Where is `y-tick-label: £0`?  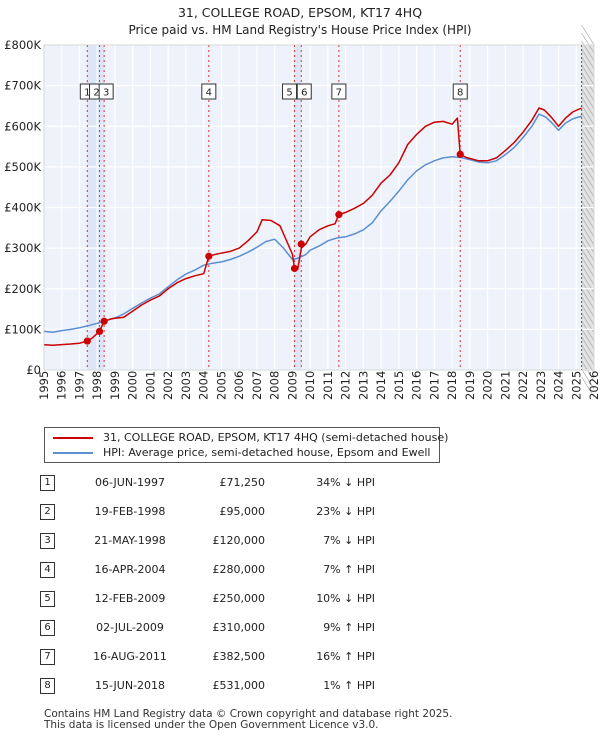
y-tick-label: £0 is located at coordinates (33, 370).